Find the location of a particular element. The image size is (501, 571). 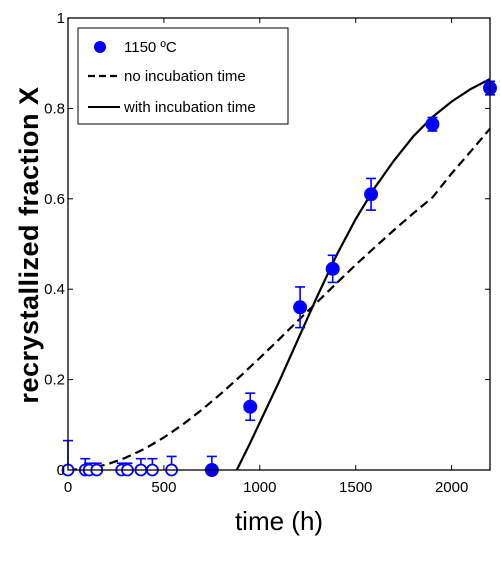

legend-label-with-incubation: with incubation time is located at coordinates (189, 107).